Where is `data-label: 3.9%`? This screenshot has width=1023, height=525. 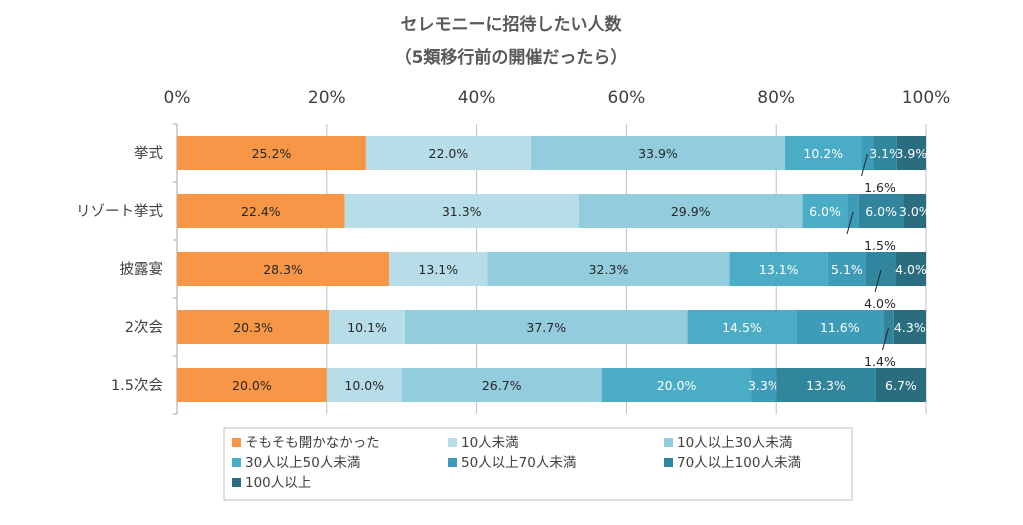
data-label: 3.9% is located at coordinates (911, 153).